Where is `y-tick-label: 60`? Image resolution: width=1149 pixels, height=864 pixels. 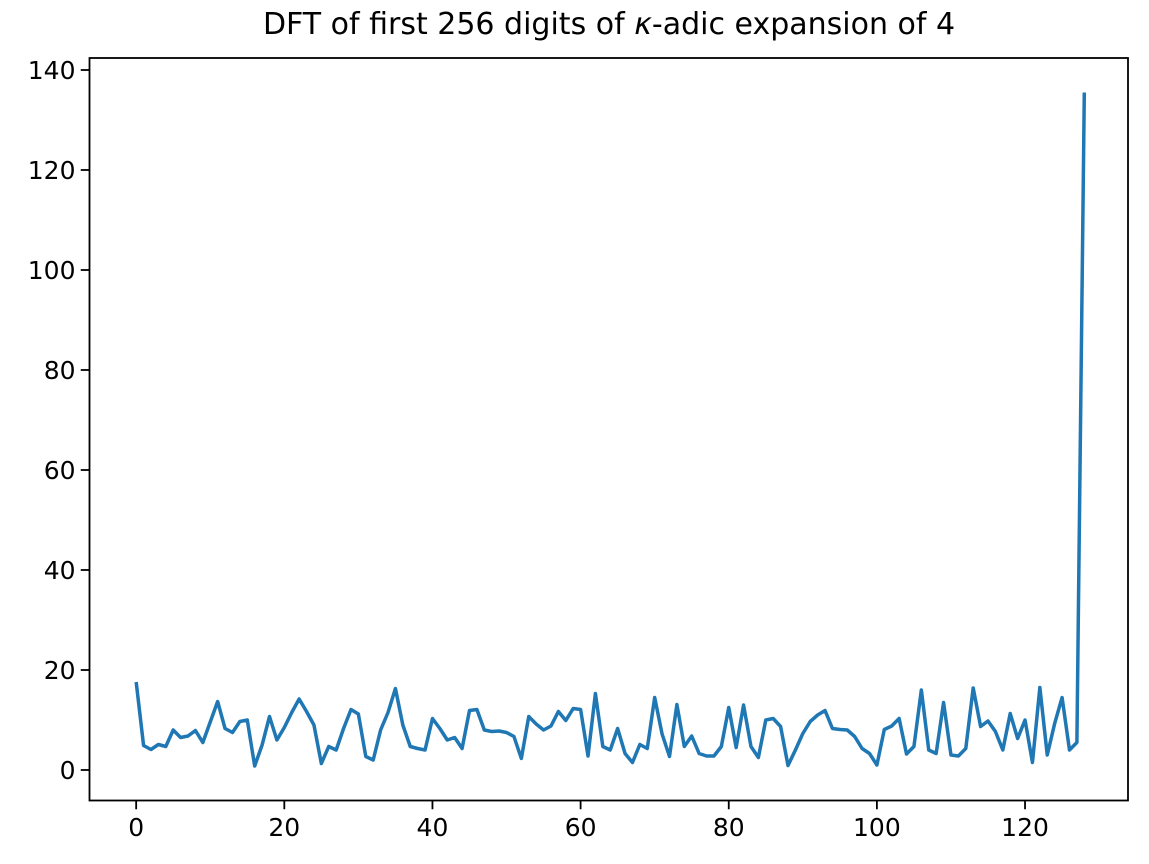
y-tick-label: 60 is located at coordinates (60, 470).